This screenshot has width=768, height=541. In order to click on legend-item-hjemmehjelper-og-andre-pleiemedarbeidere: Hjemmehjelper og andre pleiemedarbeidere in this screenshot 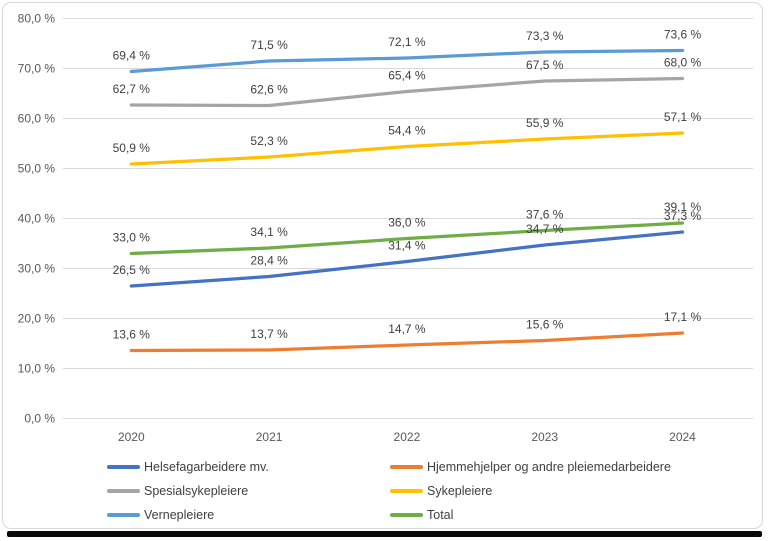, I will do `click(530, 467)`.